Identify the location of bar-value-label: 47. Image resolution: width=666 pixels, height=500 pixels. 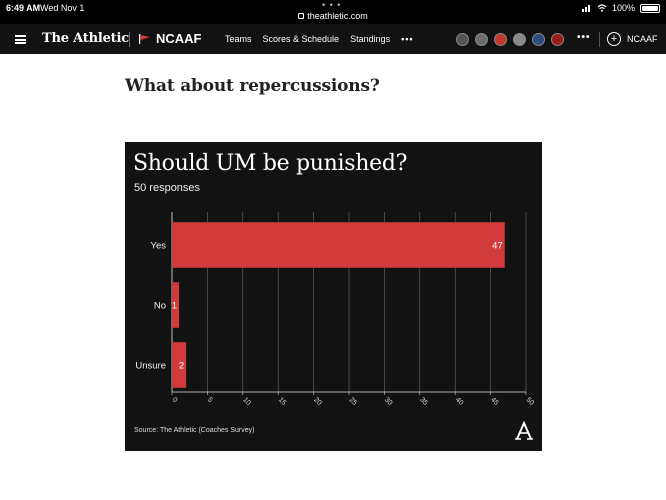
(497, 246).